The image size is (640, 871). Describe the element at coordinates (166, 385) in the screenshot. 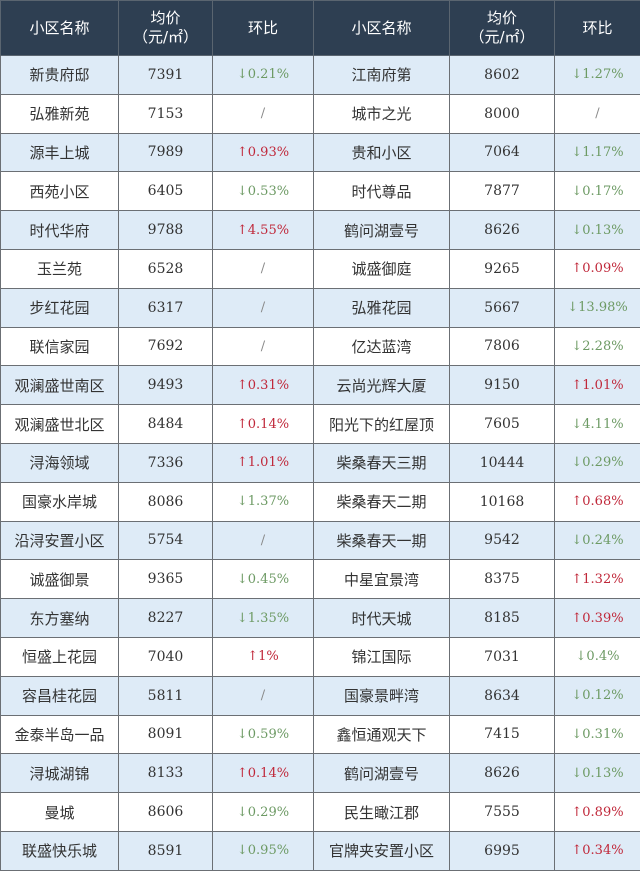

I see `price-cell: 9493` at that location.